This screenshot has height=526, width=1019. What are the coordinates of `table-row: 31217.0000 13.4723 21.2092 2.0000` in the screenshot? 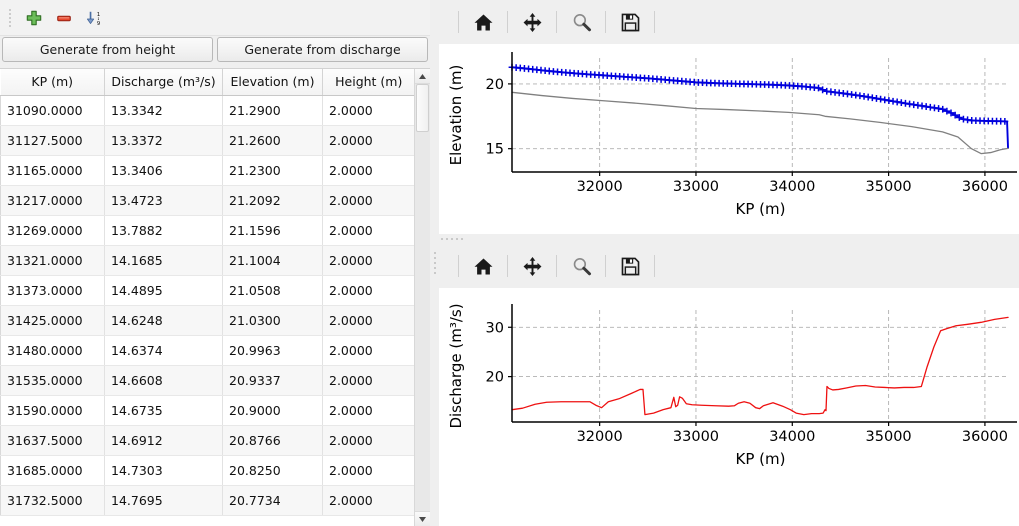 It's located at (207, 200).